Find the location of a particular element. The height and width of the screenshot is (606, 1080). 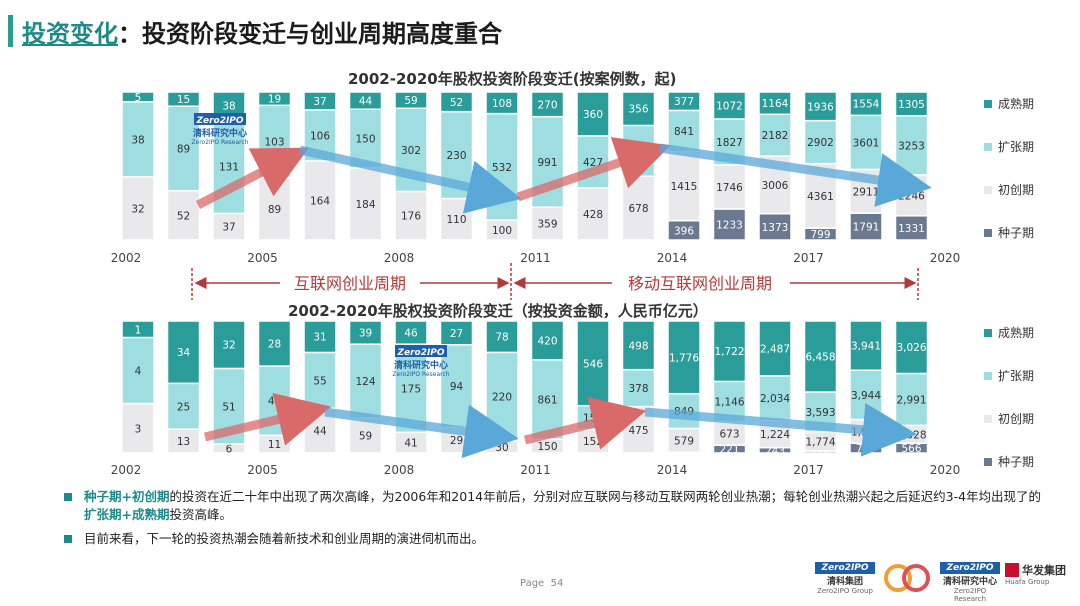

logo-huafa-group: 华发集团 Huafa Group is located at coordinates (1040, 574).